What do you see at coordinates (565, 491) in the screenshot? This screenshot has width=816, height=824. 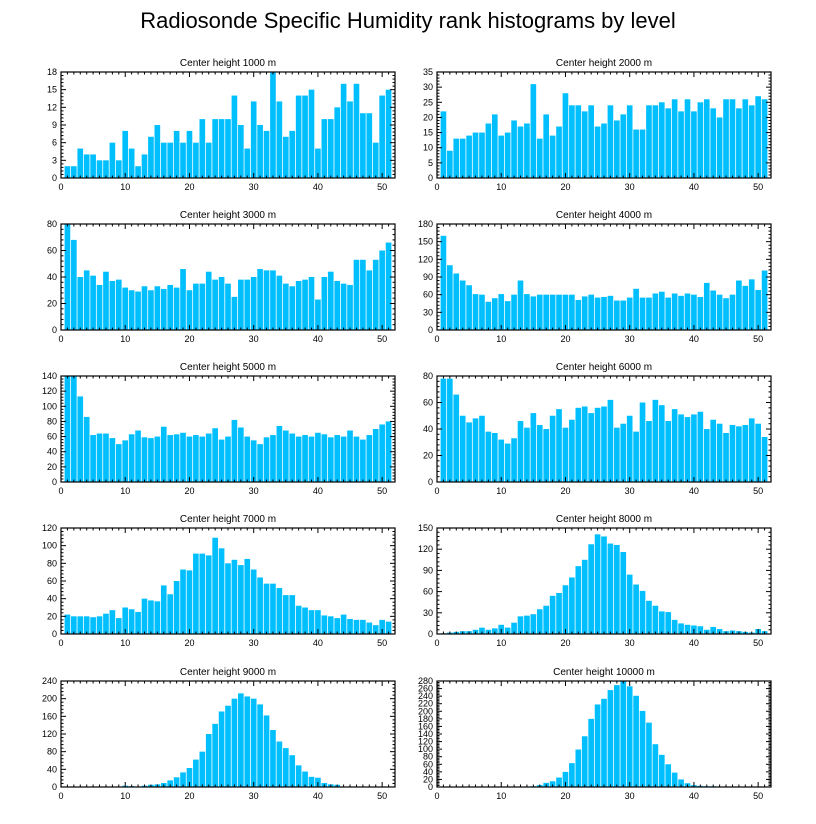 I see `x-tick-label: 20` at bounding box center [565, 491].